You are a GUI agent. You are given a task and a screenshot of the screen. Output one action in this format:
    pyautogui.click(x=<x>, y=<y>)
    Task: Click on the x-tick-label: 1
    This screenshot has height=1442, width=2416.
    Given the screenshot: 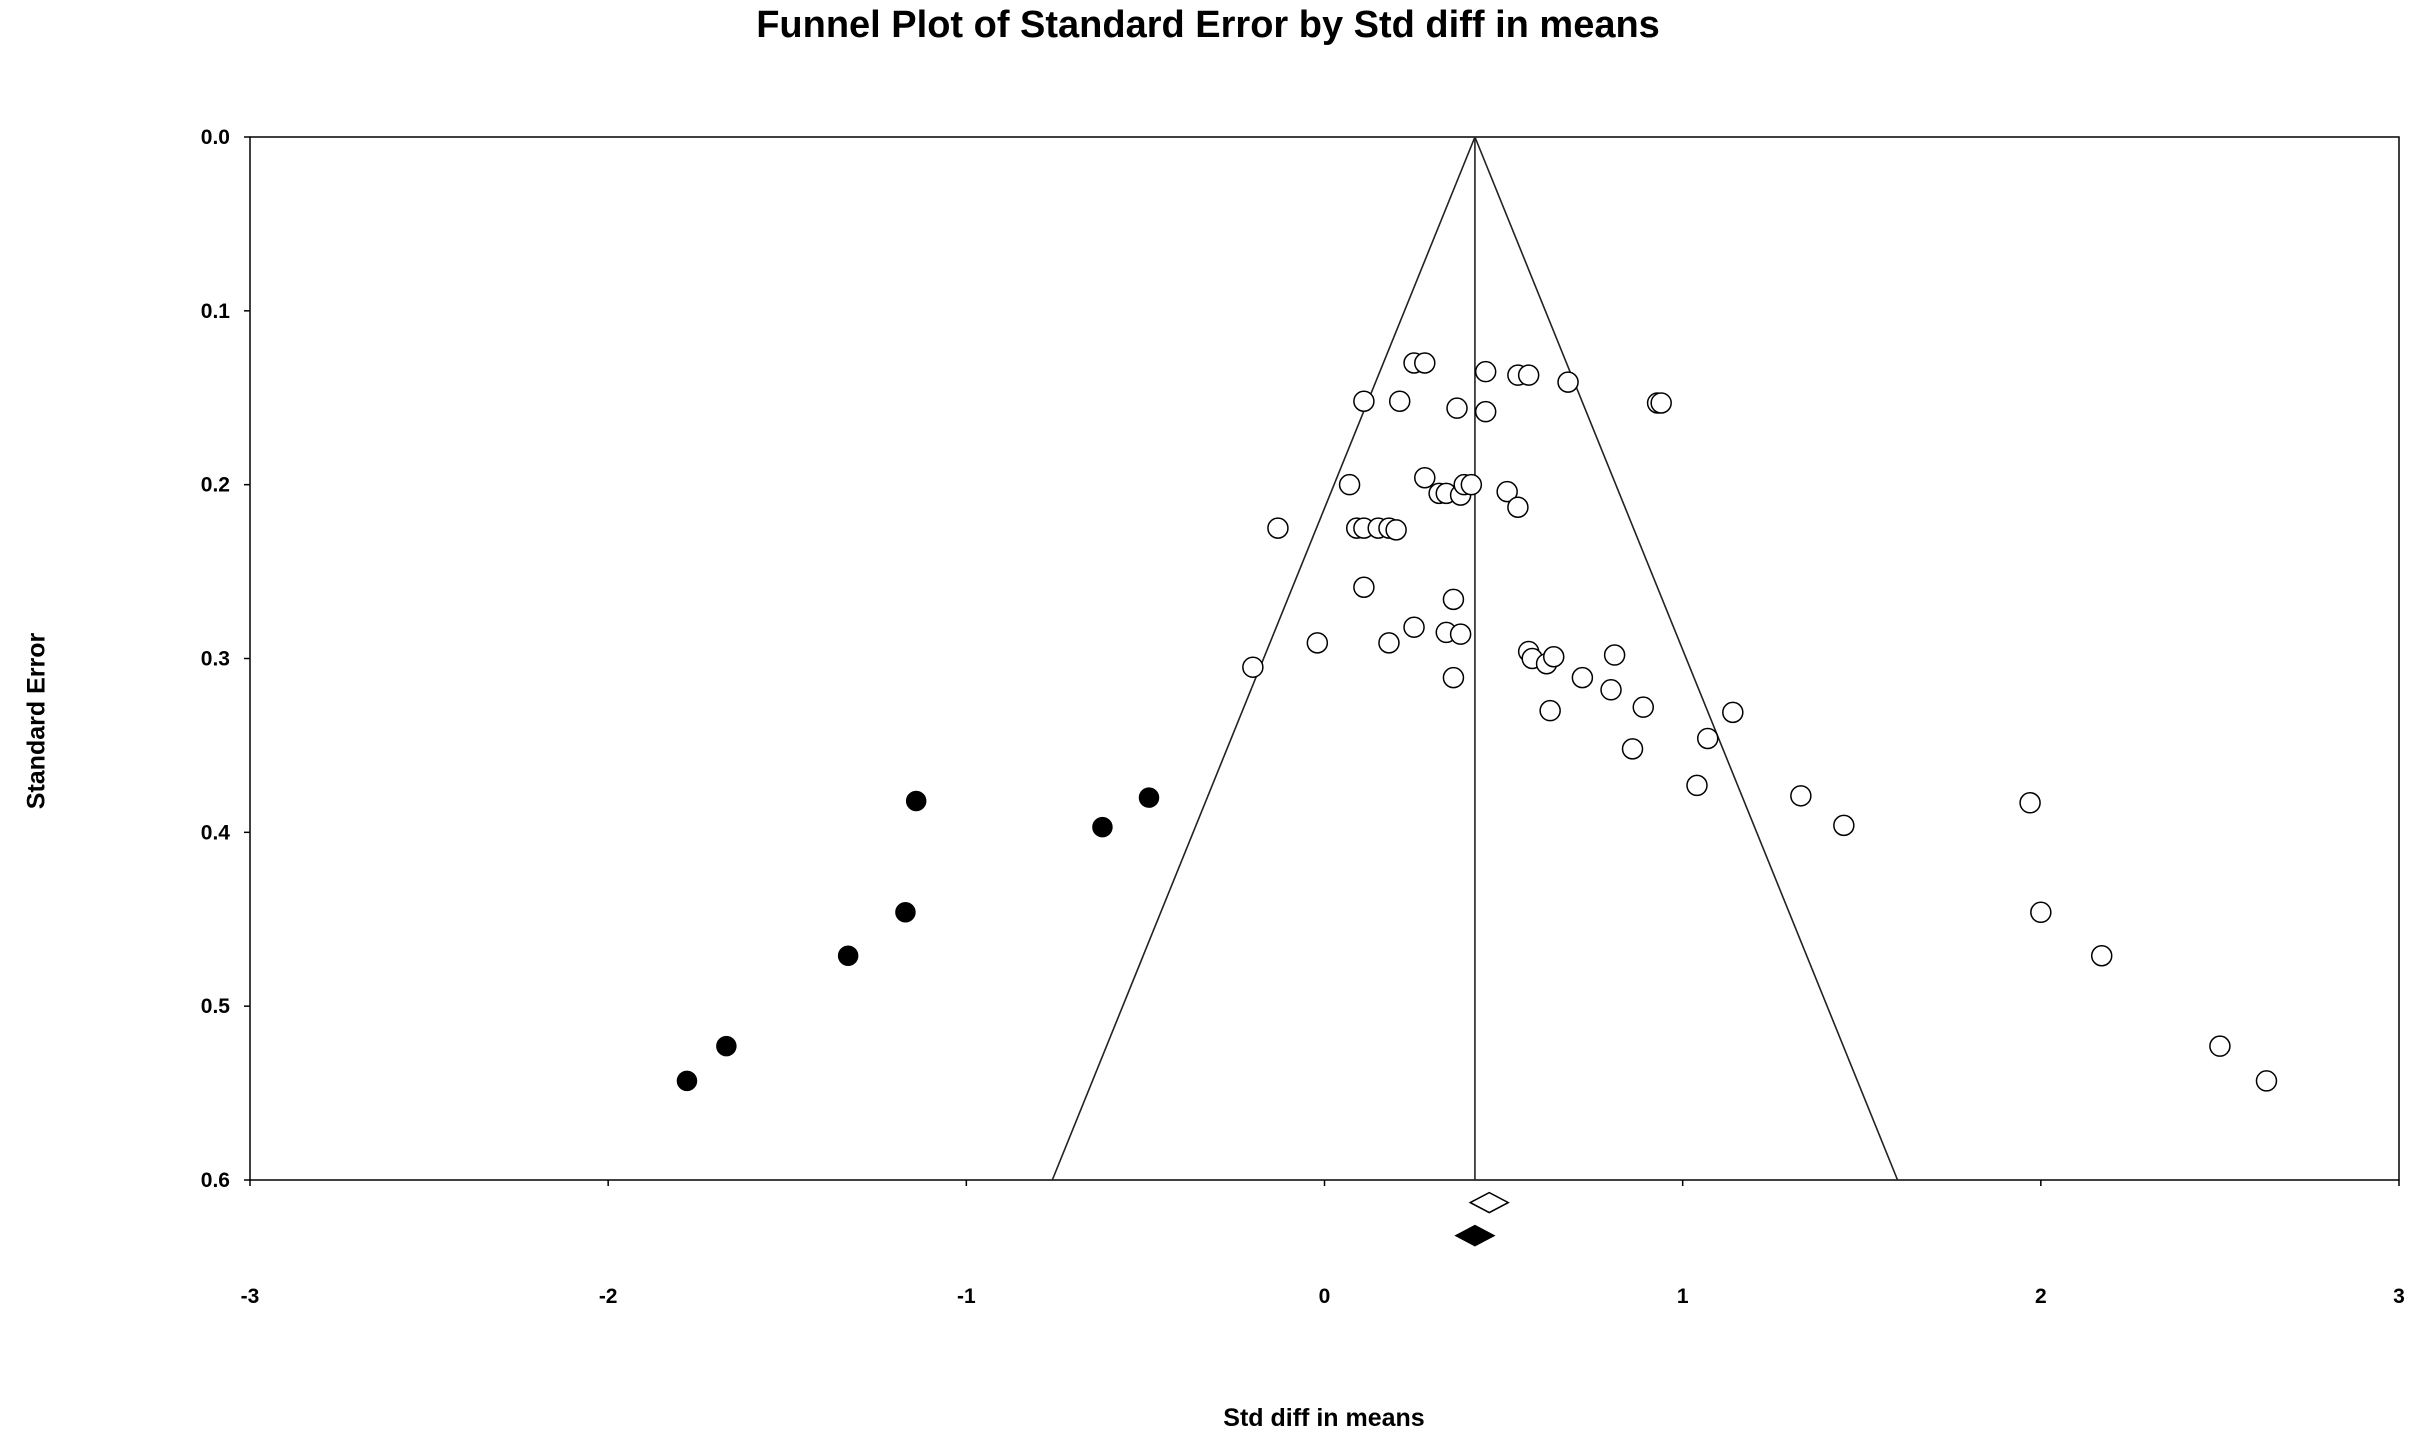 What is the action you would take?
    pyautogui.click(x=1683, y=1296)
    